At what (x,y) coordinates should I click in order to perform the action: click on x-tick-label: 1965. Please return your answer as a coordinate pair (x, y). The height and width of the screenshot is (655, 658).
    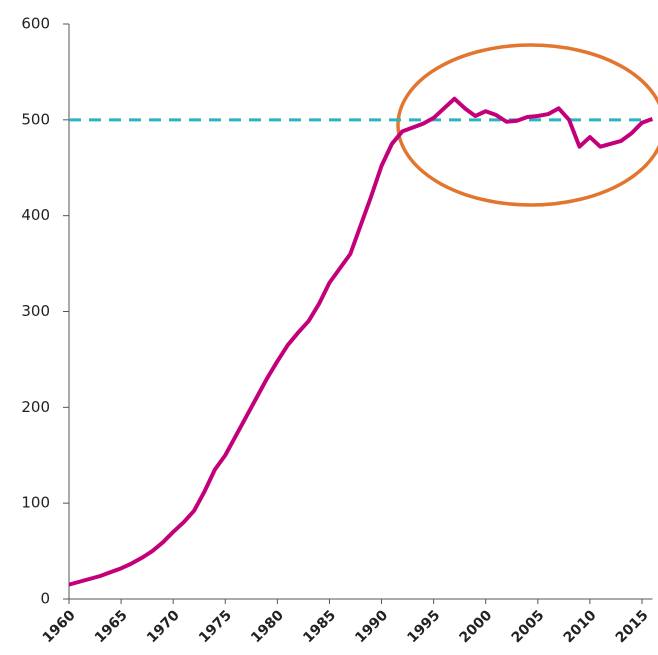
    Looking at the image, I should click on (111, 626).